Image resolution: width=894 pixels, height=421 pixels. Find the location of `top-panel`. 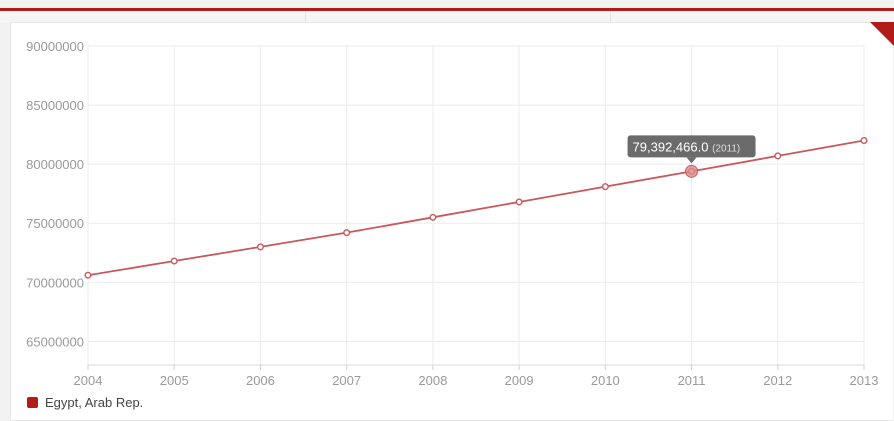

top-panel is located at coordinates (447, 17).